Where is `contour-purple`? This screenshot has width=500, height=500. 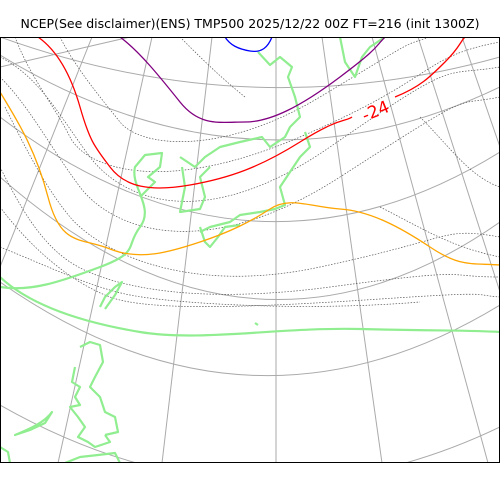 contour-purple is located at coordinates (252, 80).